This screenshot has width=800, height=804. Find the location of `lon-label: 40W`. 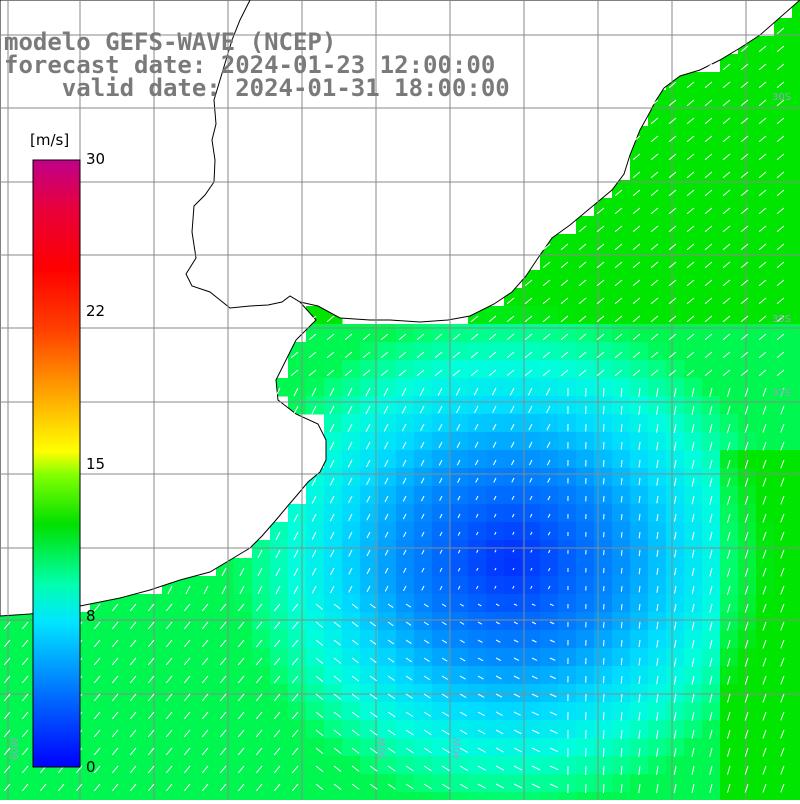

lon-label: 40W is located at coordinates (457, 748).